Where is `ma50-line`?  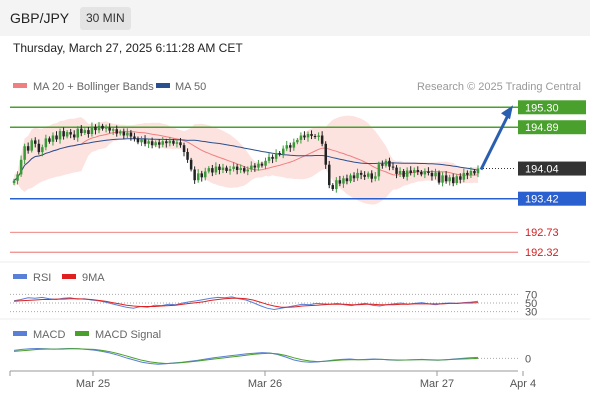
ma50-line is located at coordinates (246, 160).